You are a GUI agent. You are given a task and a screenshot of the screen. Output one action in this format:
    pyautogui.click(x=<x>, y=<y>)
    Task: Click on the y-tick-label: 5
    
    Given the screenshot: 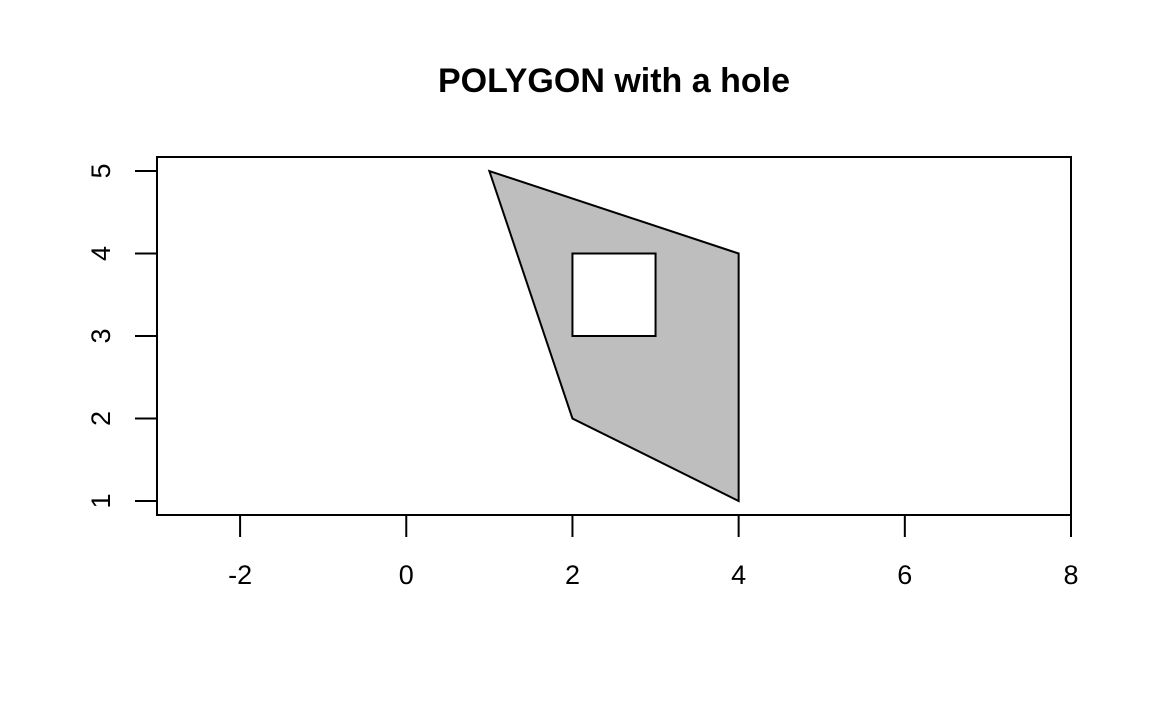 What is the action you would take?
    pyautogui.click(x=101, y=171)
    